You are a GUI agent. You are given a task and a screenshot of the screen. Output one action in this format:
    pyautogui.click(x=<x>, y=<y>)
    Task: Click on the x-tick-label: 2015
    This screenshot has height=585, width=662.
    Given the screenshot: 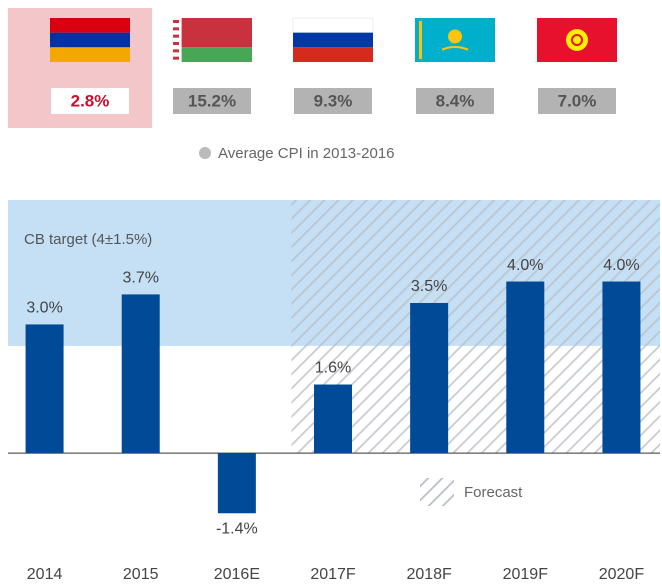 What is the action you would take?
    pyautogui.click(x=141, y=574)
    